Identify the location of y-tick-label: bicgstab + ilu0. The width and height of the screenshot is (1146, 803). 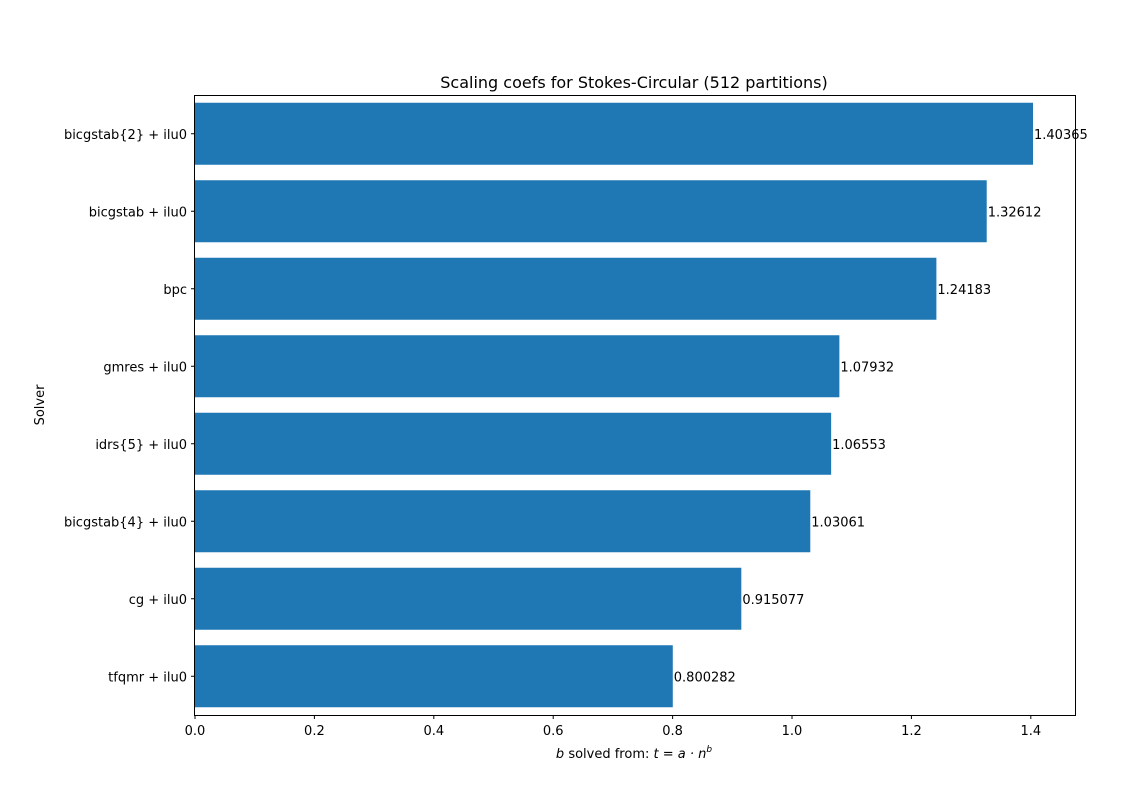
(138, 212).